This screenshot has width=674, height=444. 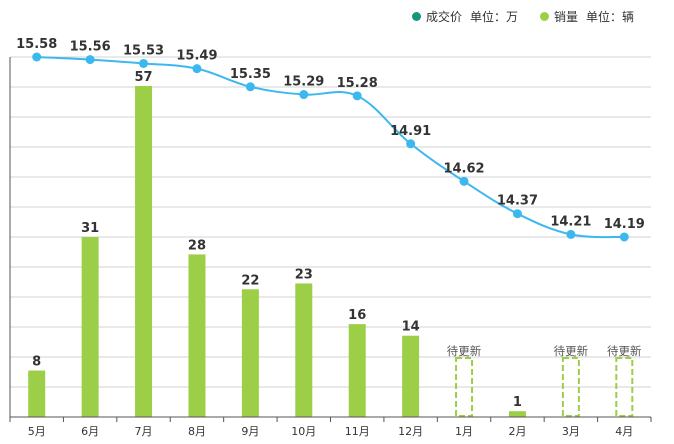 What do you see at coordinates (624, 431) in the screenshot?
I see `x-tick-label: 4月` at bounding box center [624, 431].